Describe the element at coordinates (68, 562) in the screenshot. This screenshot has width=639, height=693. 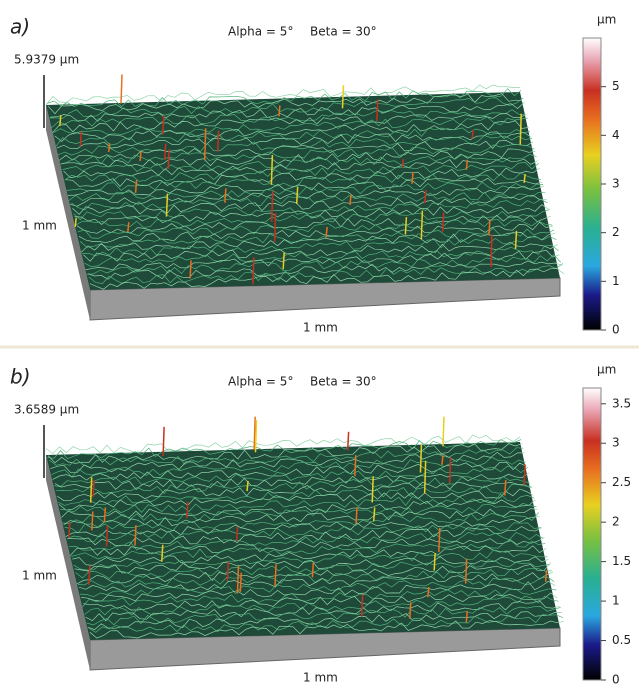
I see `surface-side` at that location.